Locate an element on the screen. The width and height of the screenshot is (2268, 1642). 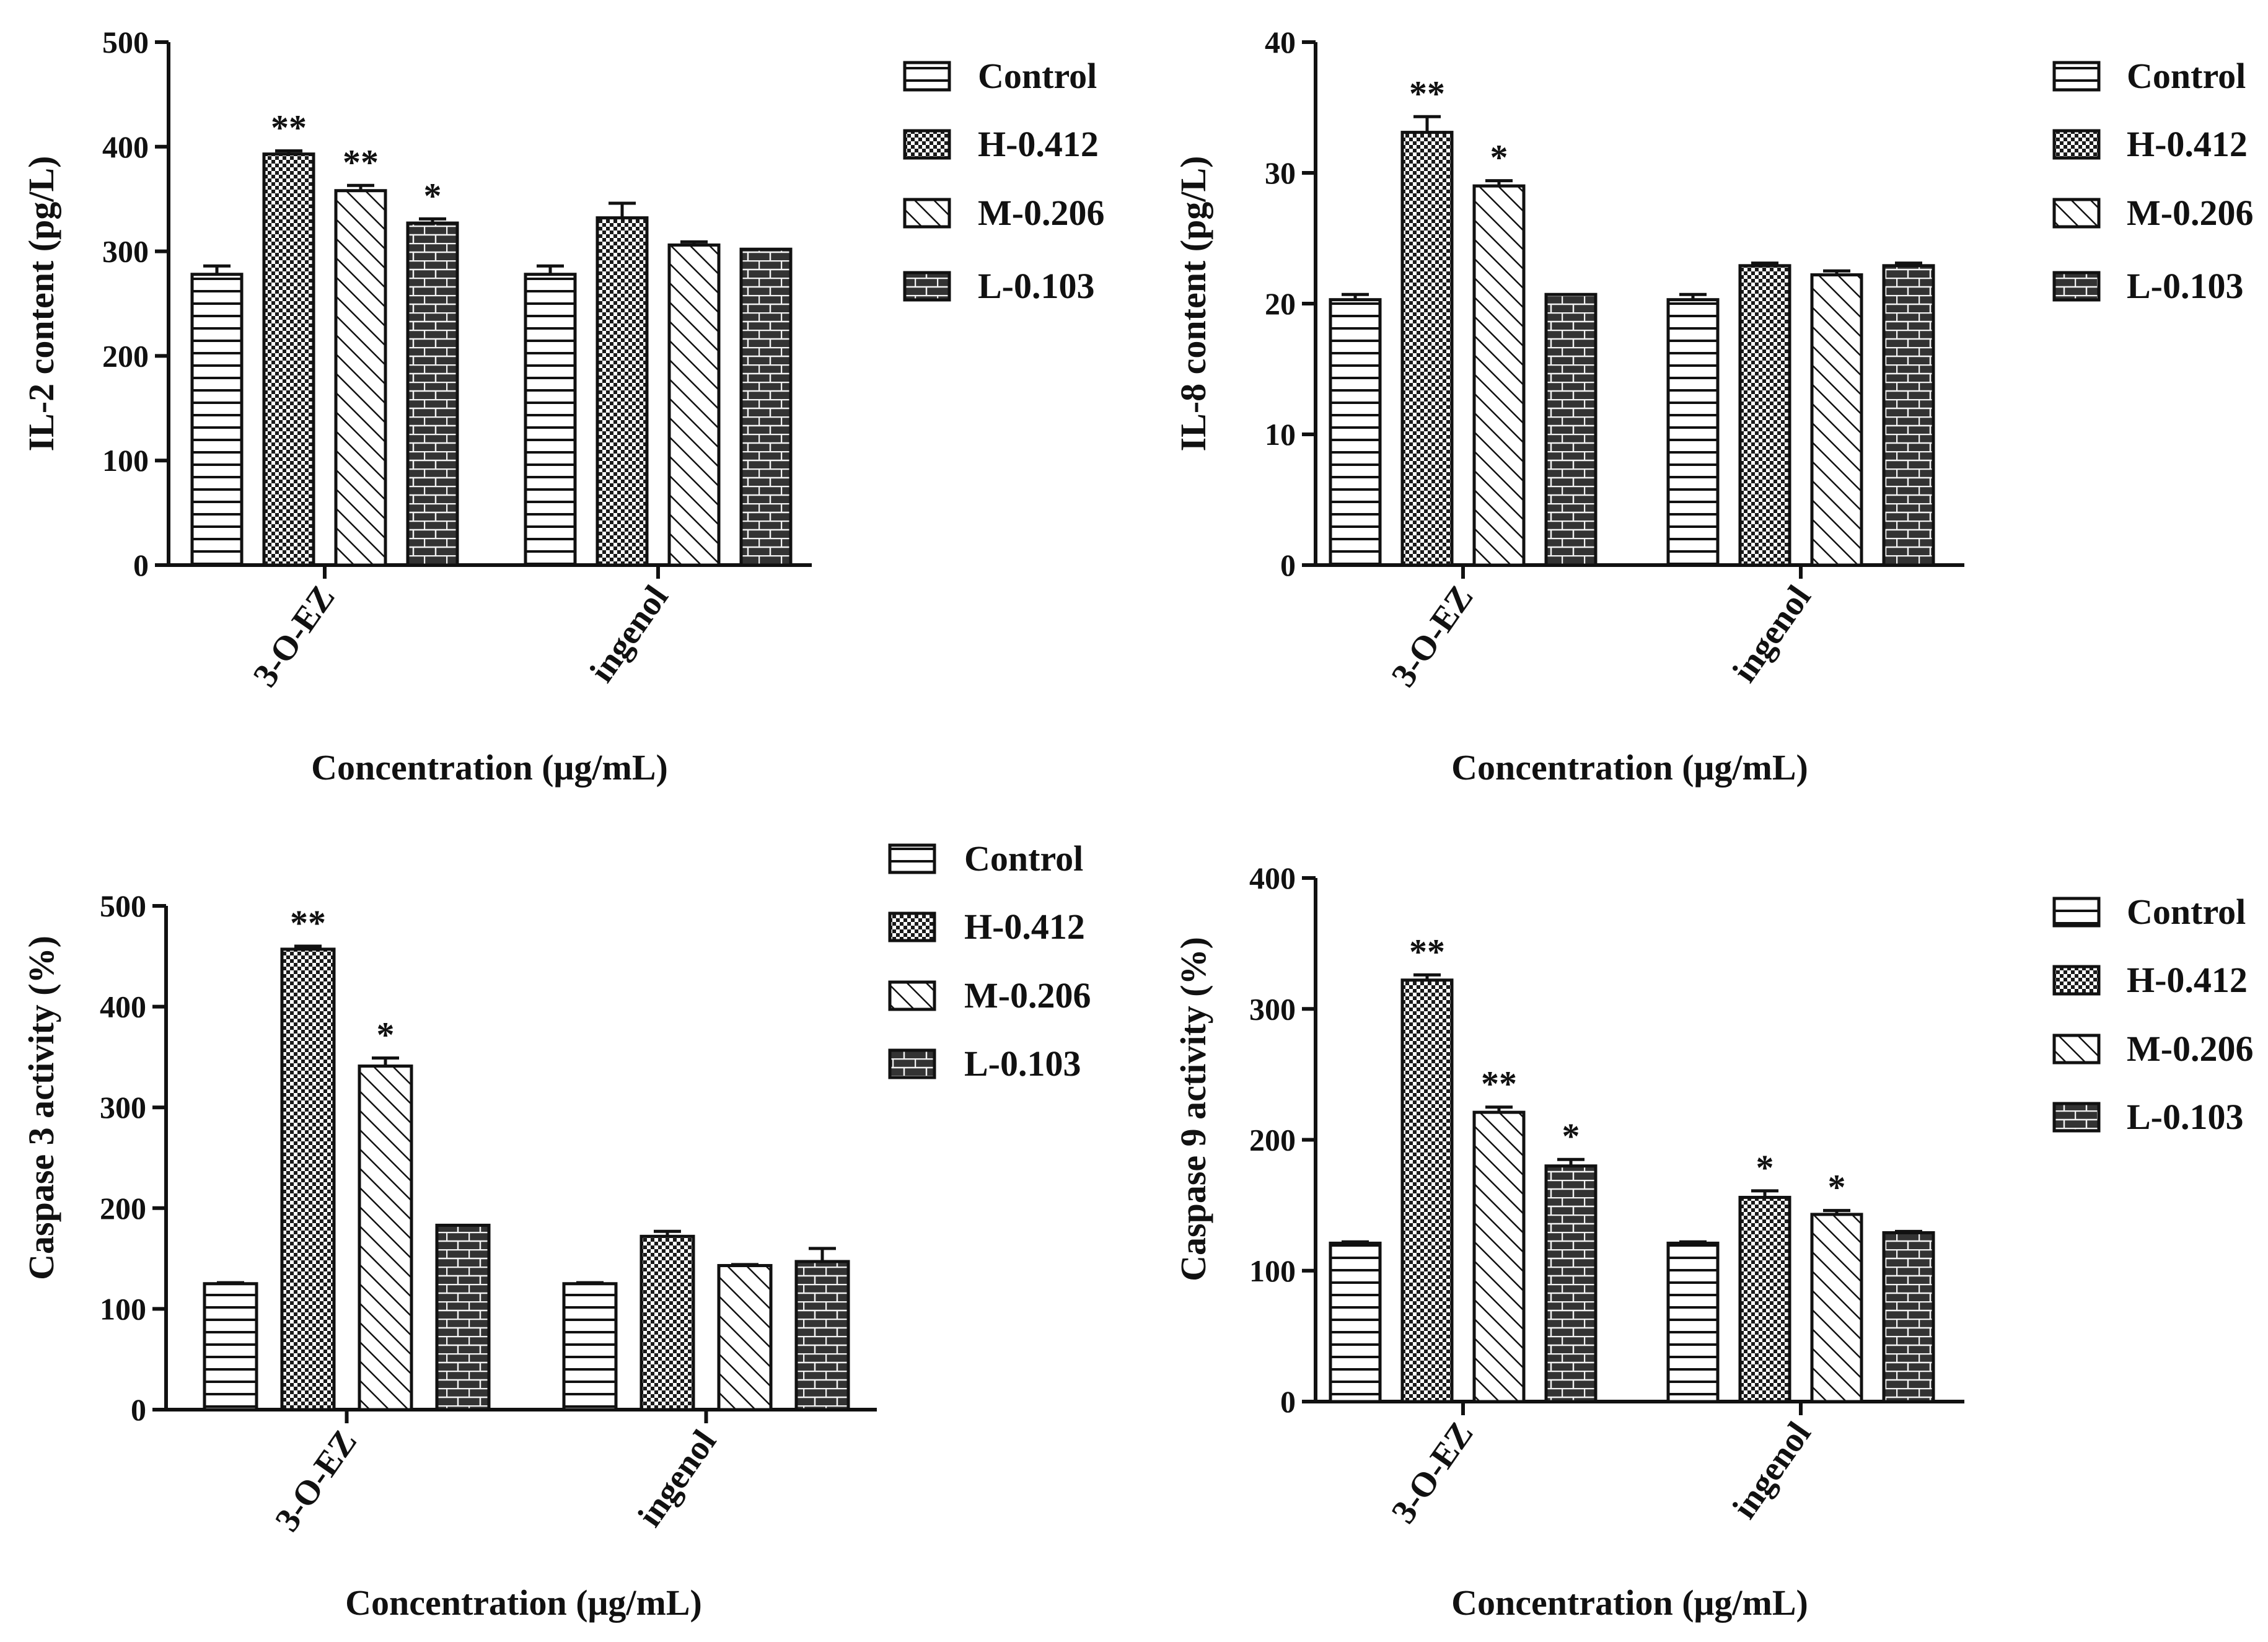
il8-y-tick-label: 0 is located at coordinates (1288, 565).